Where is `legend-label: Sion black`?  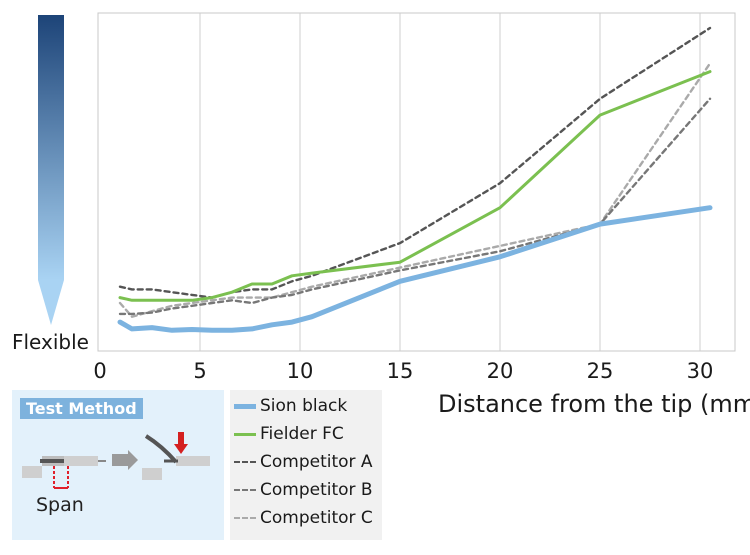 legend-label: Sion black is located at coordinates (304, 406).